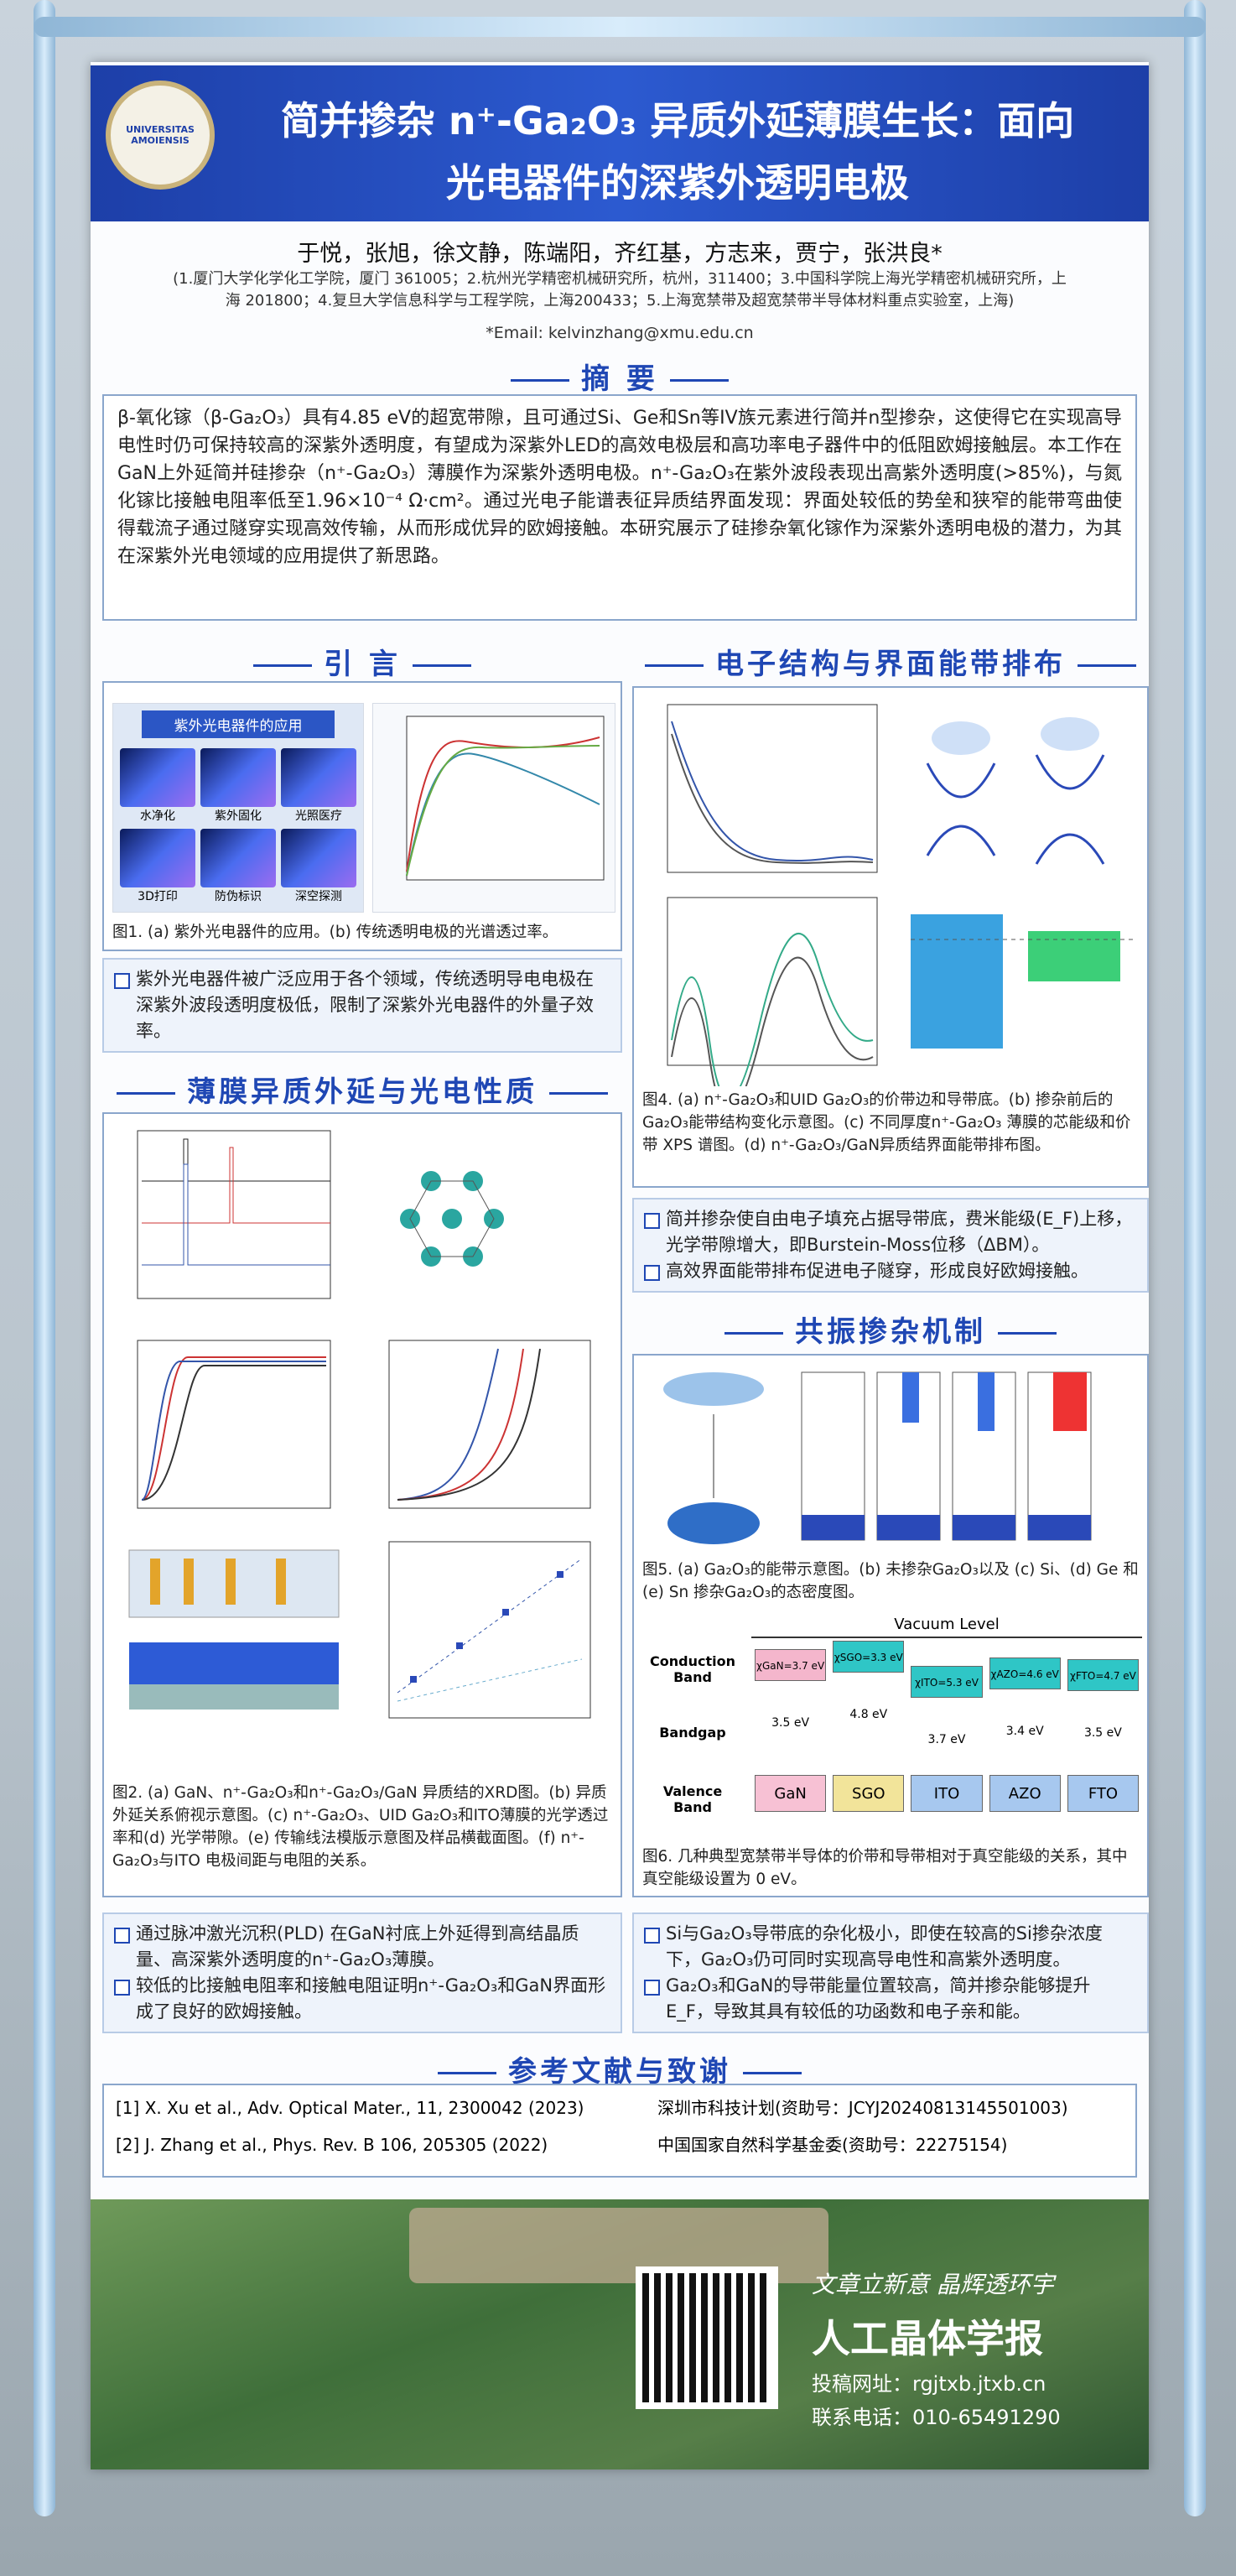  I want to click on lattice-panel, so click(452, 1219).